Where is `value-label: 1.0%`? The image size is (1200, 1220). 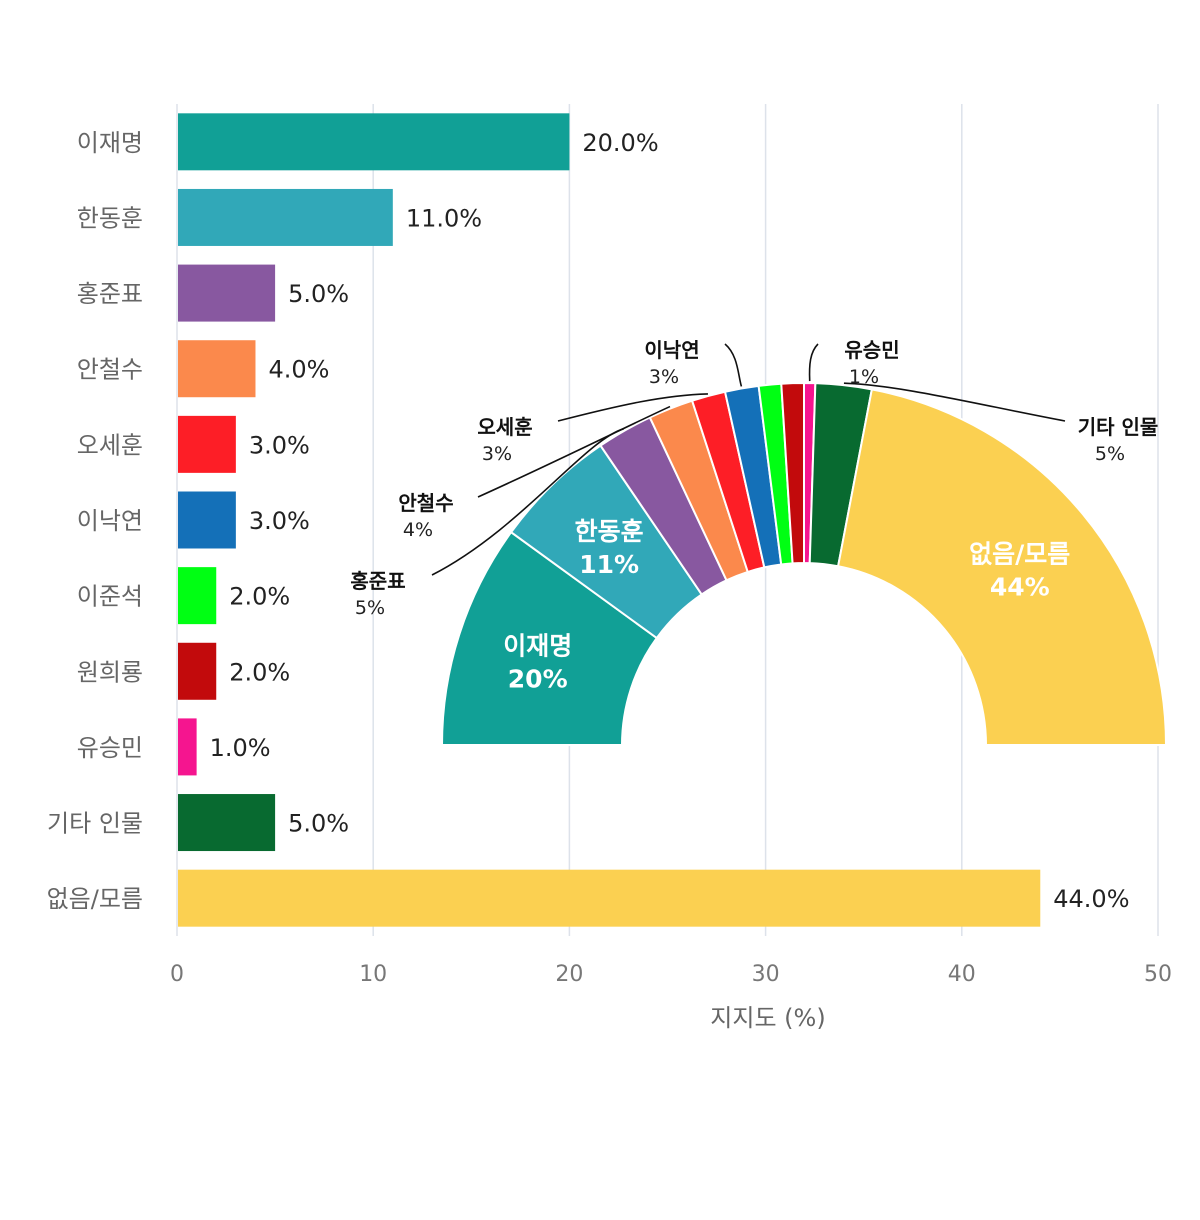 value-label: 1.0% is located at coordinates (240, 748).